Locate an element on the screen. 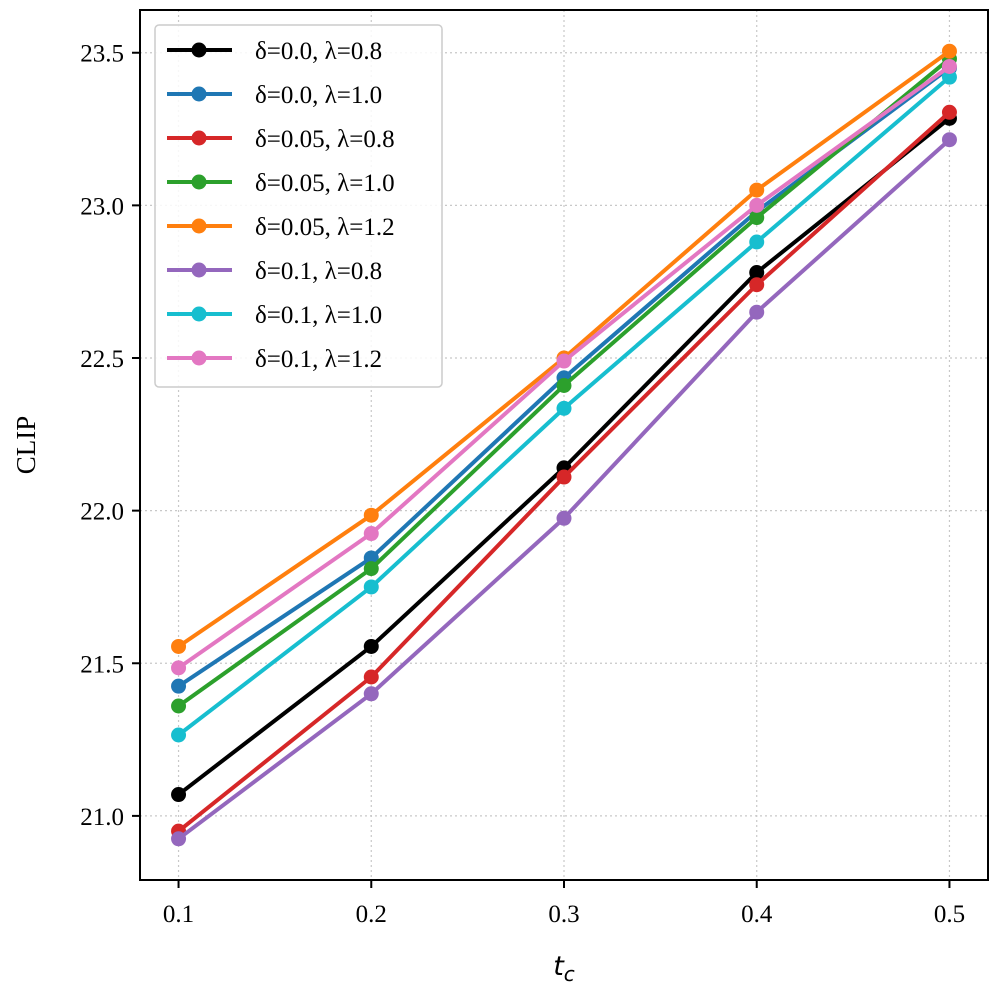  y-axis-label: CLIP is located at coordinates (26, 445).